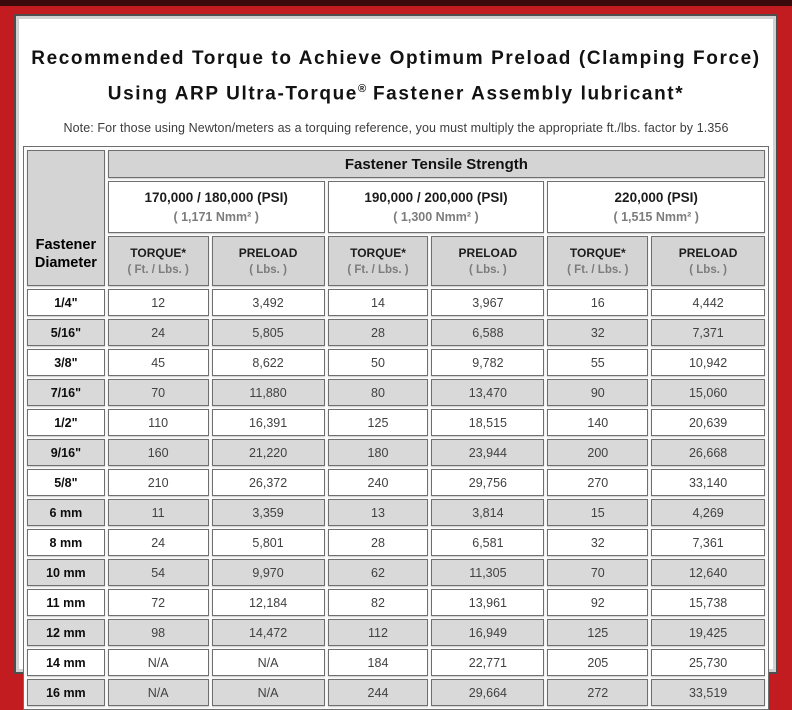  What do you see at coordinates (66, 363) in the screenshot?
I see `diameter-cell: 3/8"` at bounding box center [66, 363].